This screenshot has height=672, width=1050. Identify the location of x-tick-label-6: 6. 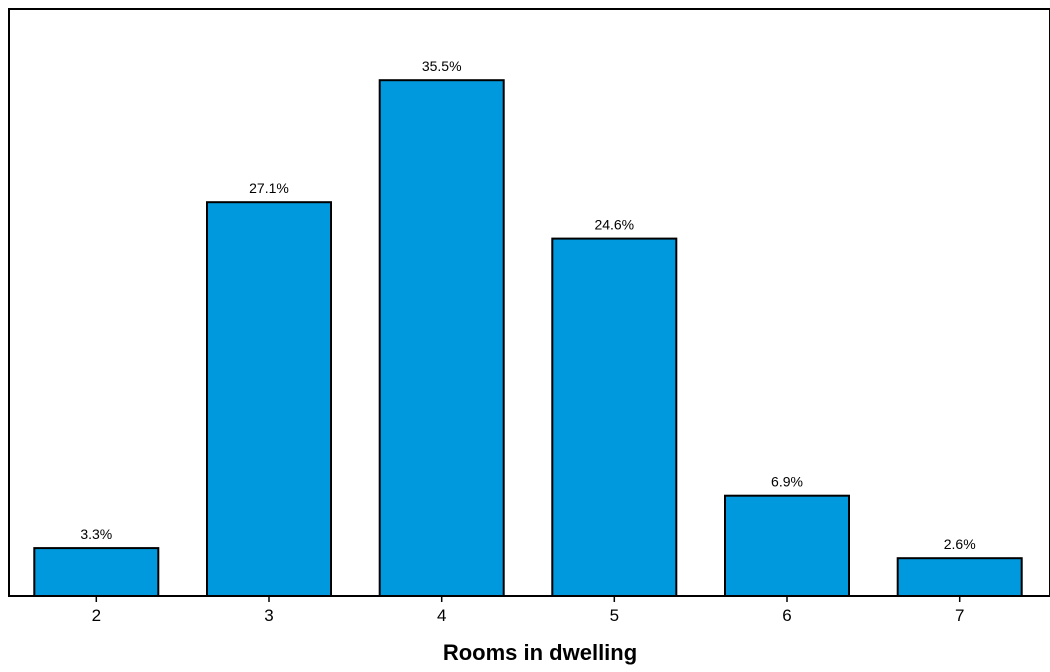
(786, 615).